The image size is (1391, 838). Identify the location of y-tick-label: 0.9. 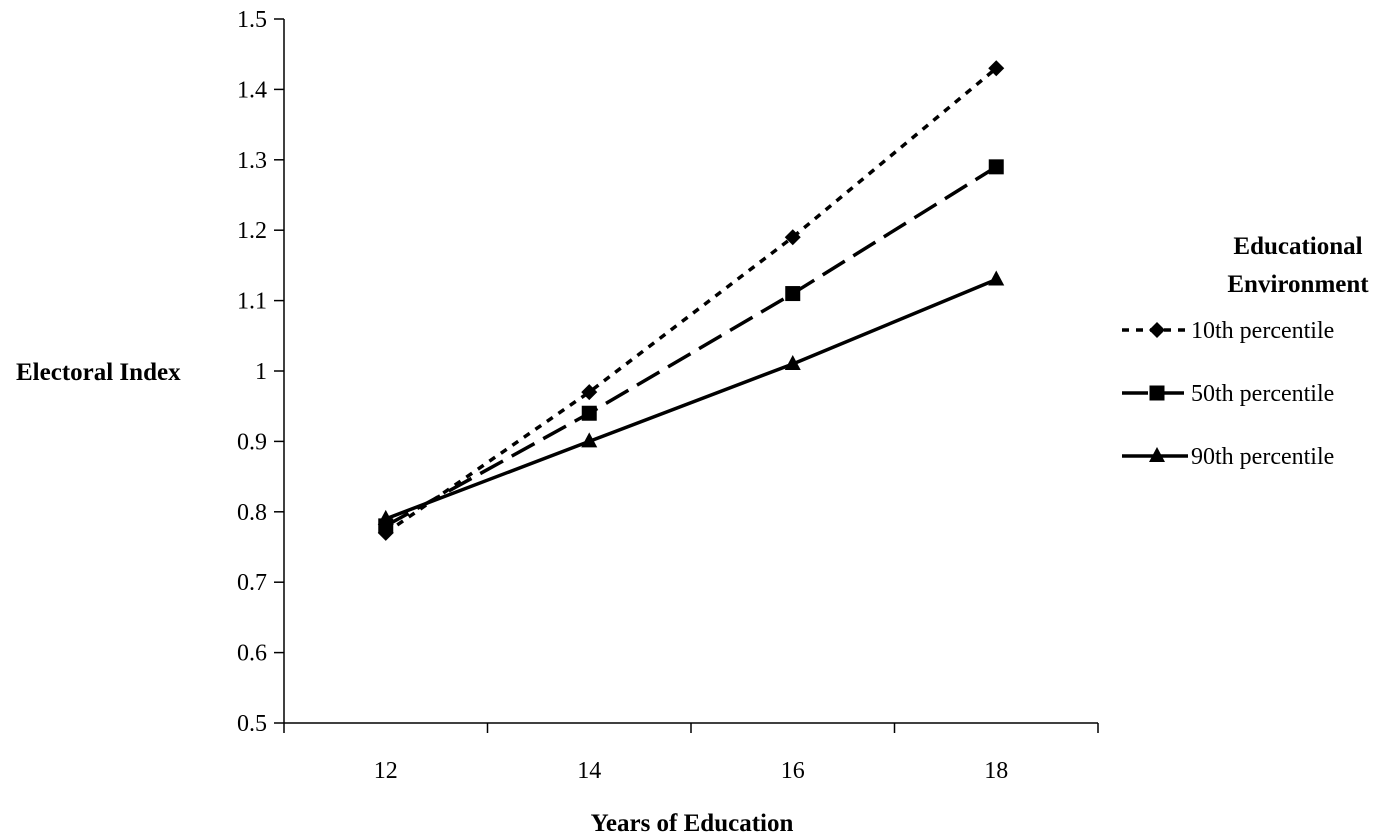
(252, 442).